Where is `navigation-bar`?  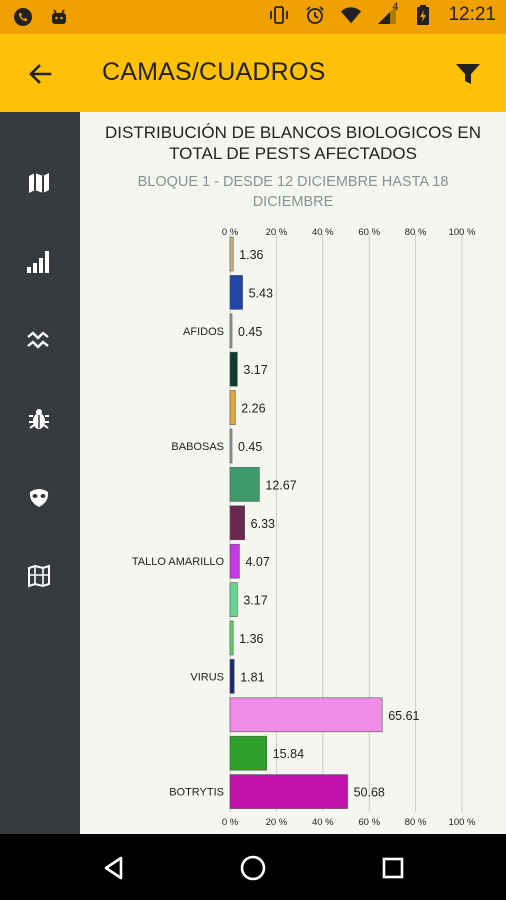
navigation-bar is located at coordinates (253, 867).